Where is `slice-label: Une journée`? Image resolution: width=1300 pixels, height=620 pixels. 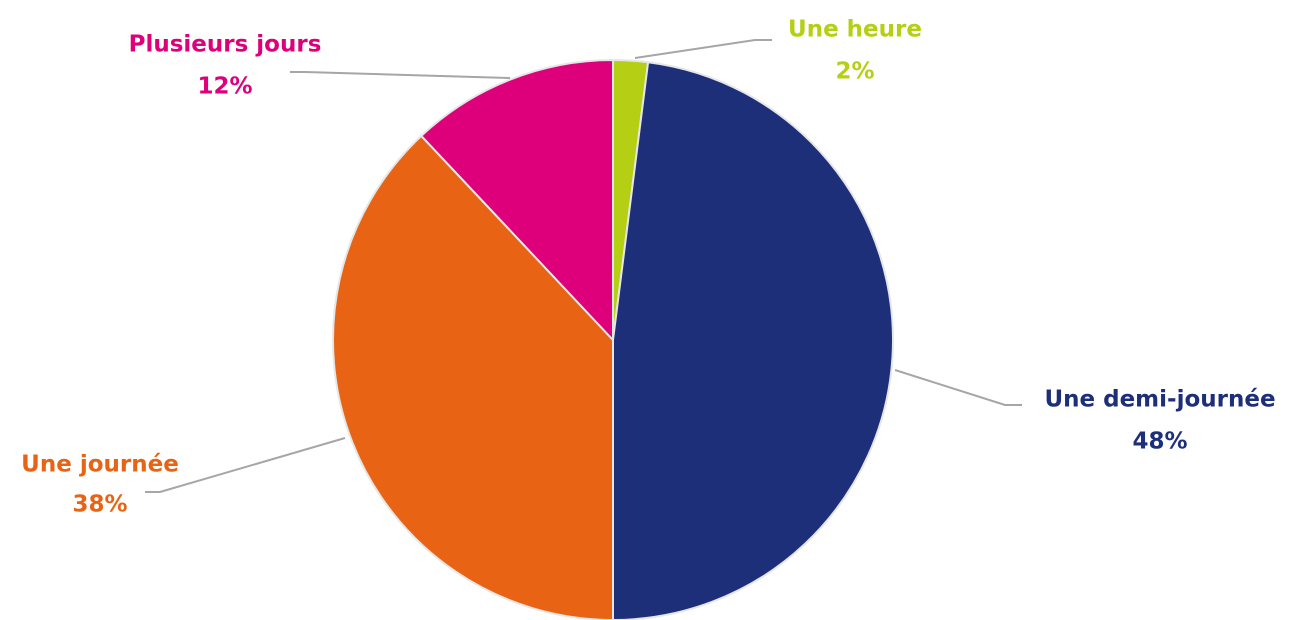 slice-label: Une journée is located at coordinates (100, 465).